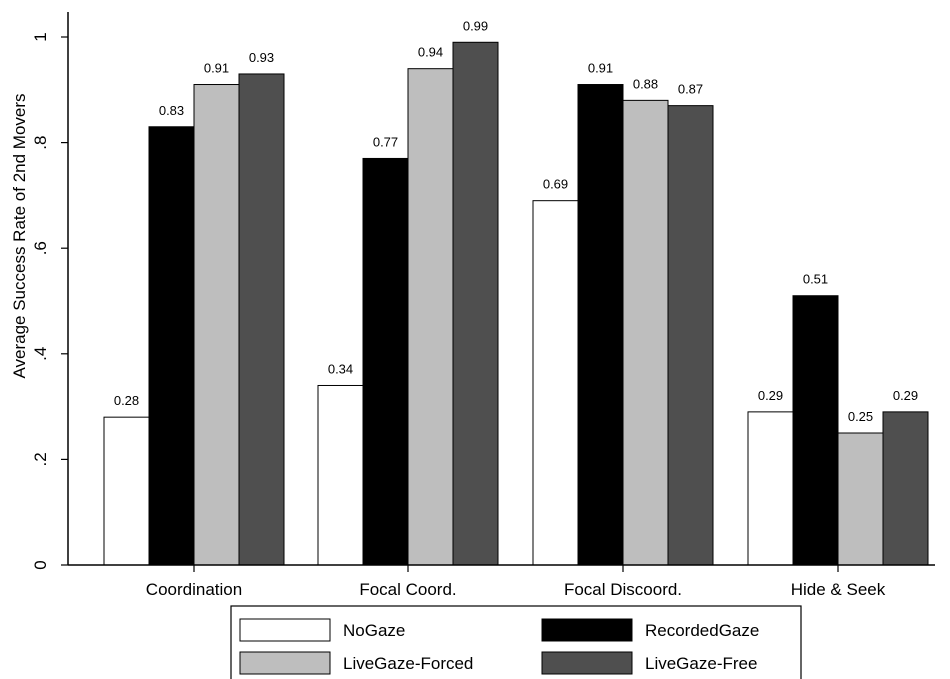 The image size is (950, 679). I want to click on bar-focal-discoord-recordedgaze, so click(600, 325).